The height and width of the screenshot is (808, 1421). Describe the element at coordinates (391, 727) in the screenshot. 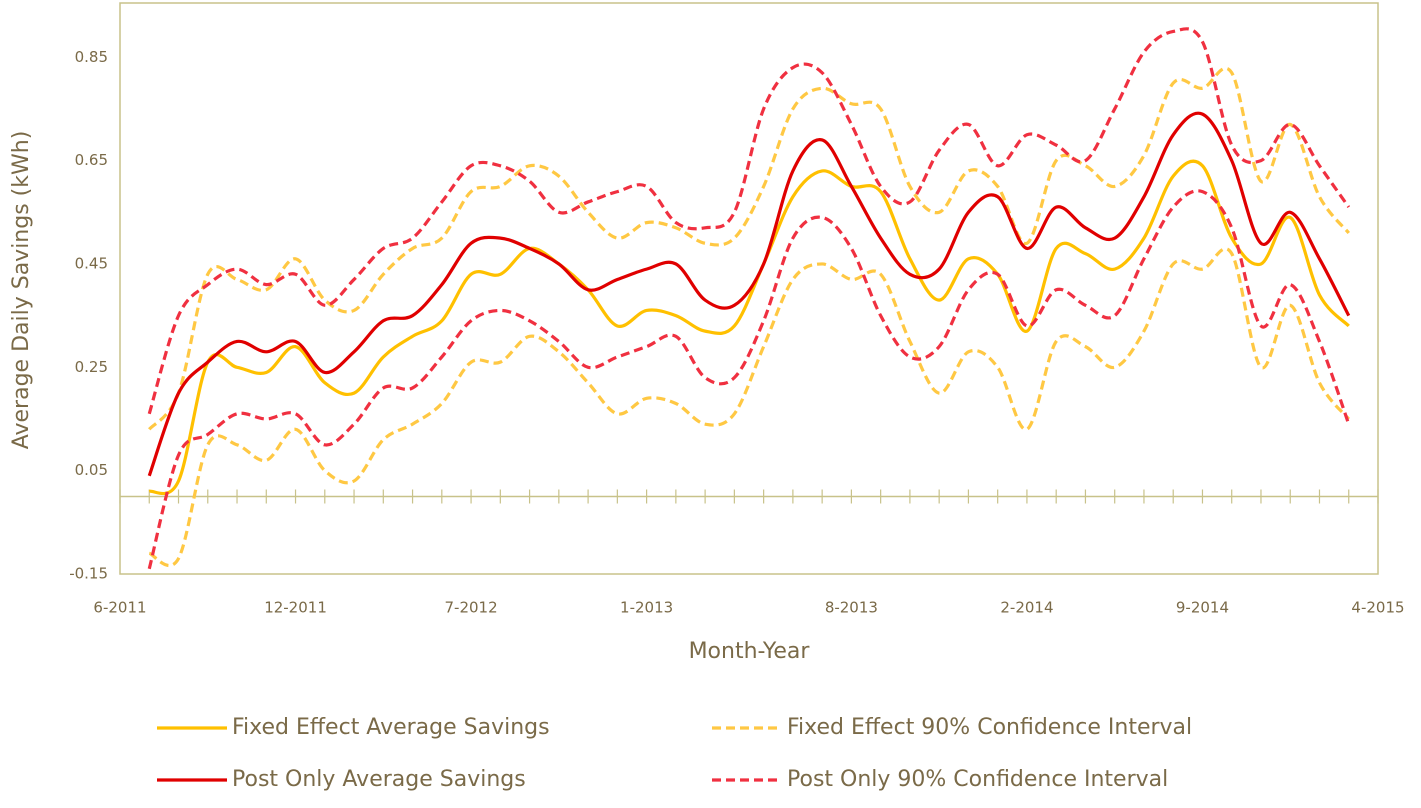

I see `legend-label: Fixed Effect Average Savings` at that location.